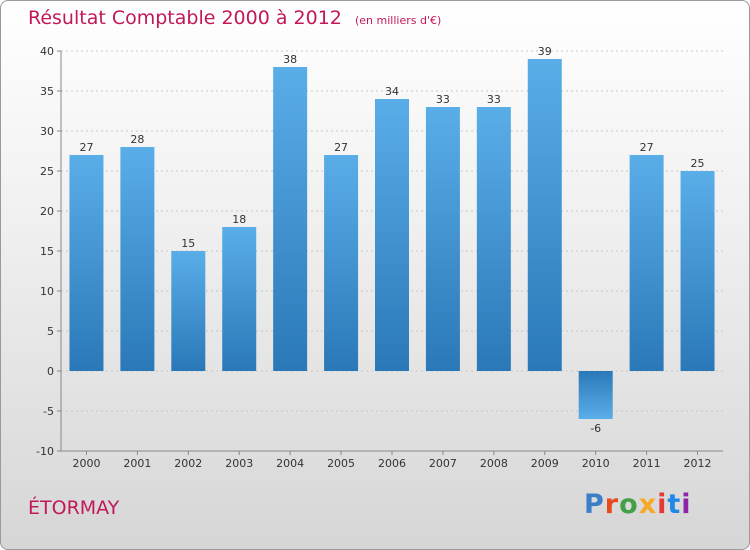  I want to click on data-label-2000: 27, so click(86, 147).